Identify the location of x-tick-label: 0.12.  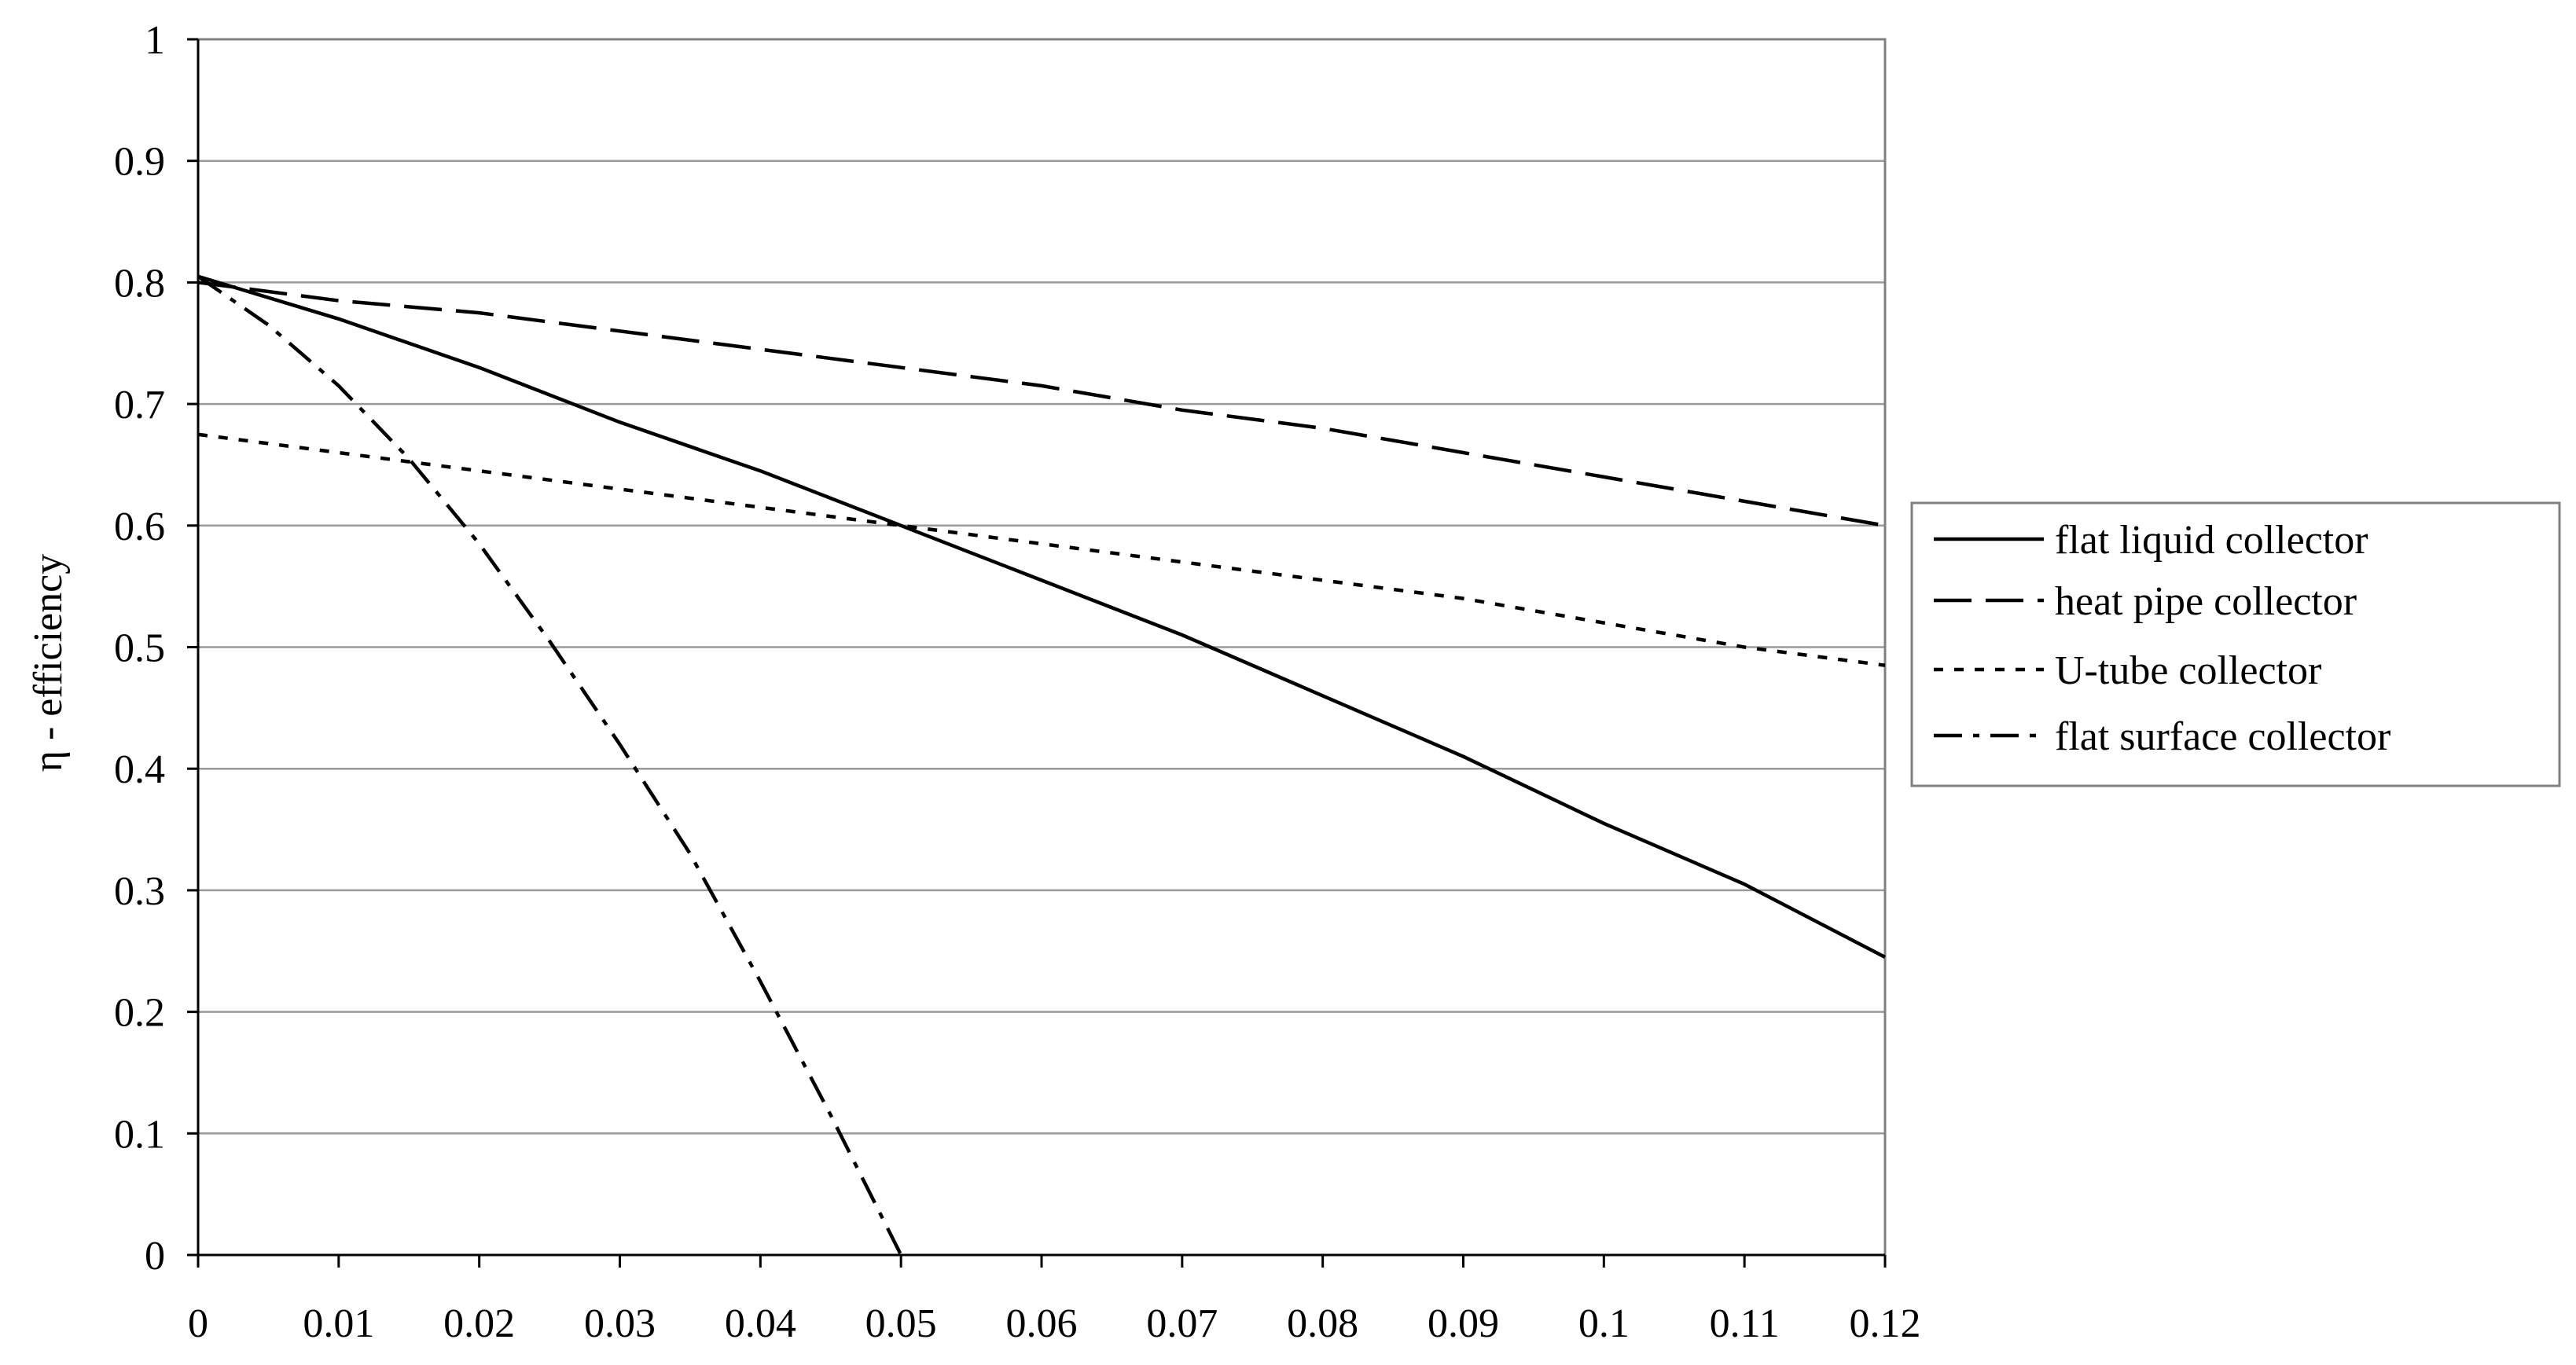
(1886, 1323).